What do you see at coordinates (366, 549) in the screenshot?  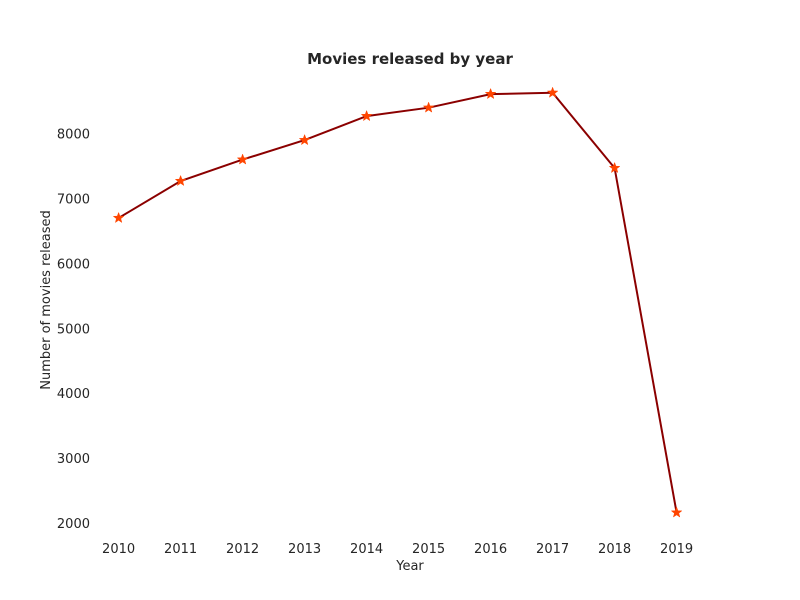 I see `x-tick-label: 2014` at bounding box center [366, 549].